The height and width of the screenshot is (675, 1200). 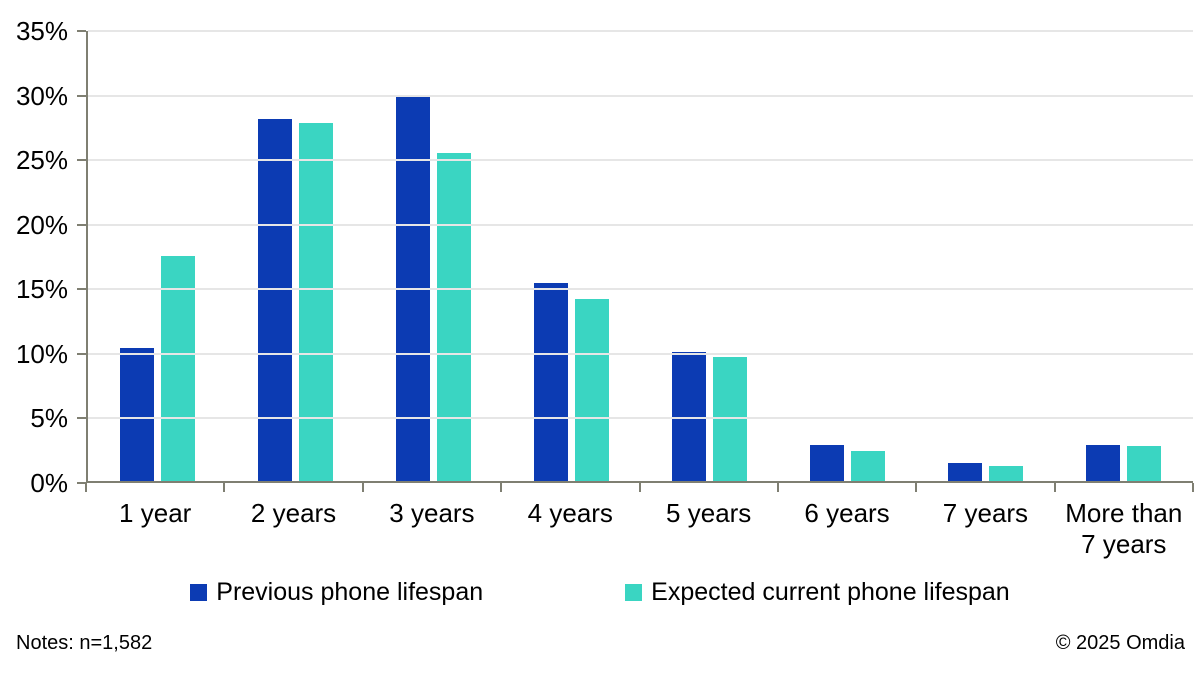 What do you see at coordinates (41, 224) in the screenshot?
I see `y-axis-label: 20%` at bounding box center [41, 224].